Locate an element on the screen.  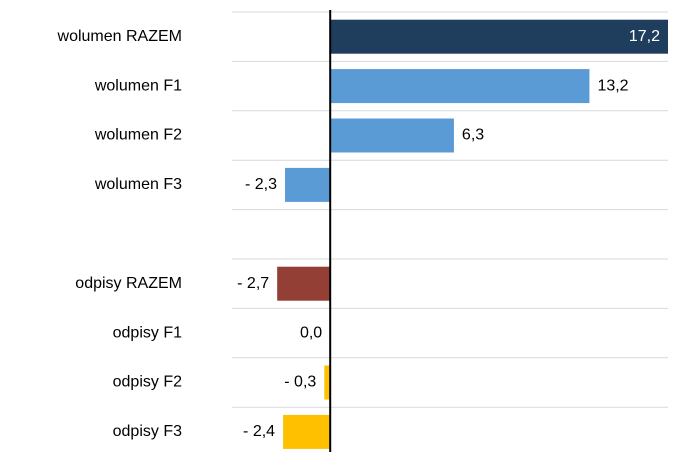
value-label: - 2,4 is located at coordinates (259, 431).